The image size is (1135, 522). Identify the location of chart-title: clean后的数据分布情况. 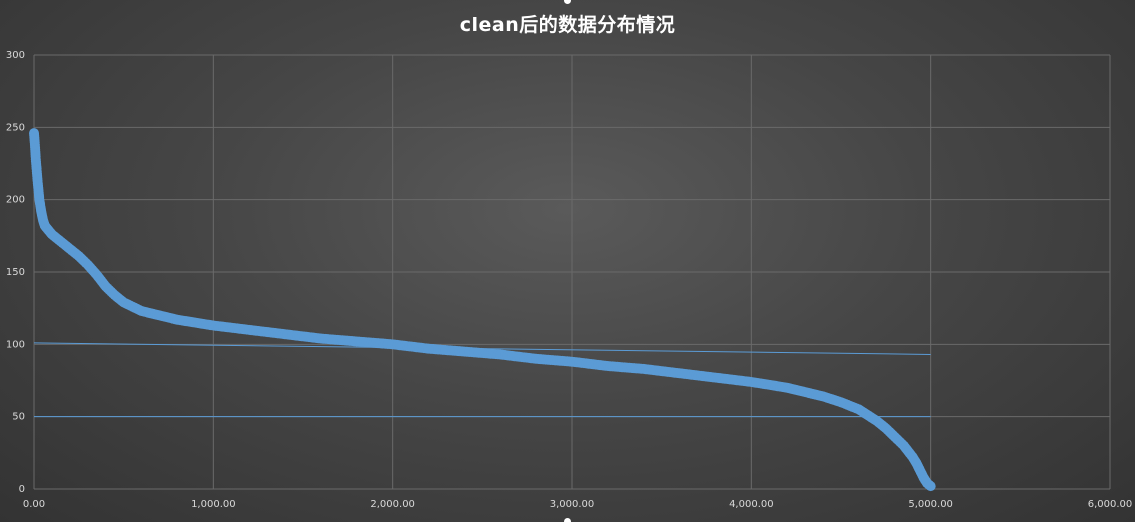
(567, 25).